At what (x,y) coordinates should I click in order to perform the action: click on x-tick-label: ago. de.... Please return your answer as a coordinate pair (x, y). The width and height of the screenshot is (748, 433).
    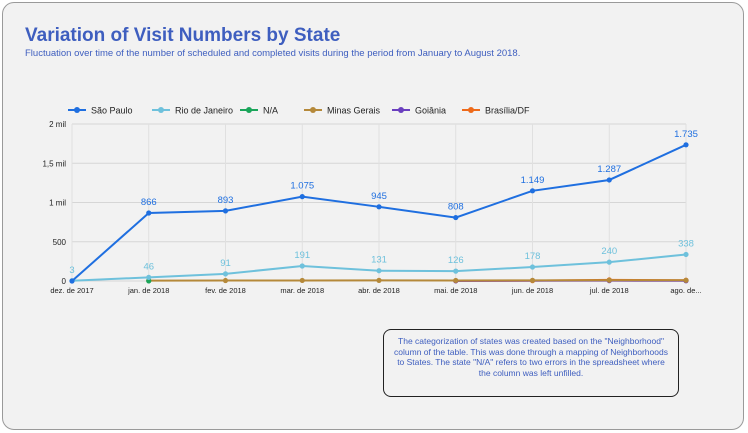
    Looking at the image, I should click on (685, 290).